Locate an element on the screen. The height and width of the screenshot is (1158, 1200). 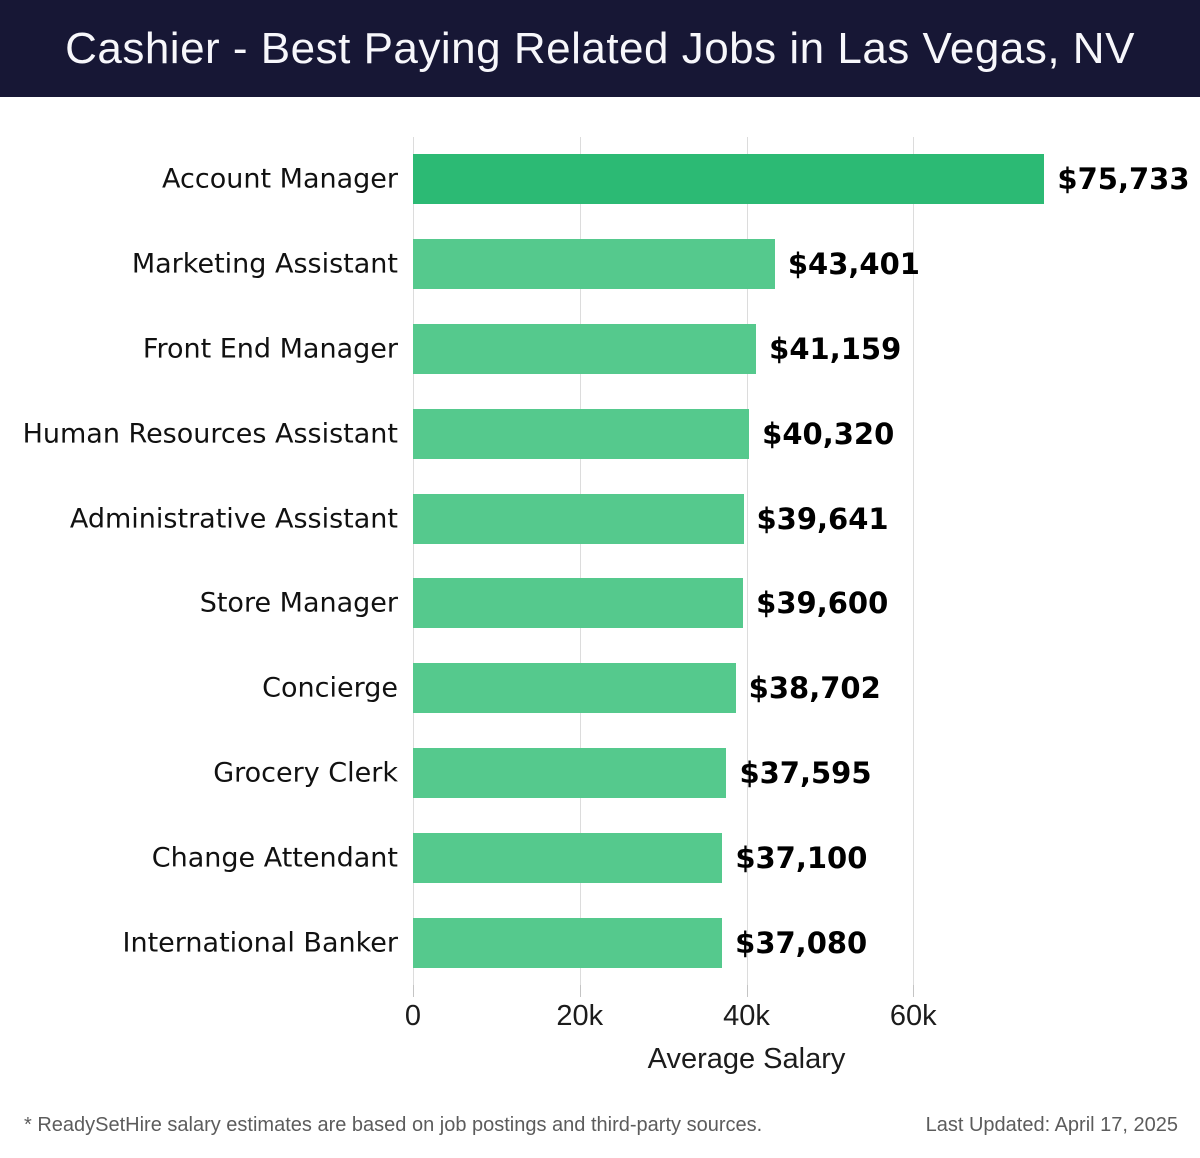
chart-row-human-resources-assistant: Human Resources Assistant $40,320 is located at coordinates (600, 433).